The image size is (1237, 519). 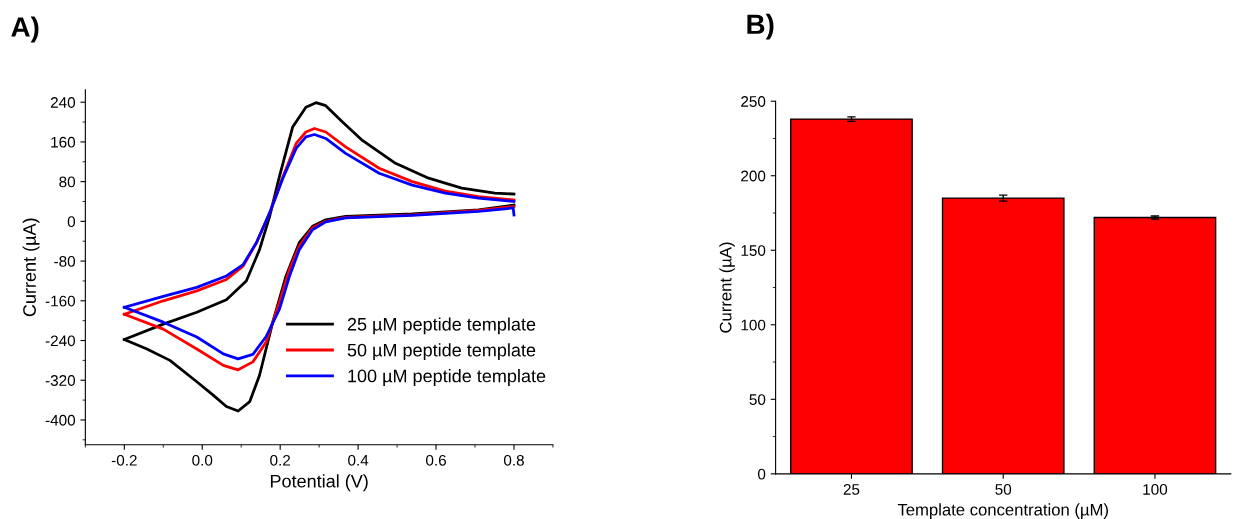 What do you see at coordinates (753, 325) in the screenshot?
I see `y-tick-label: 100` at bounding box center [753, 325].